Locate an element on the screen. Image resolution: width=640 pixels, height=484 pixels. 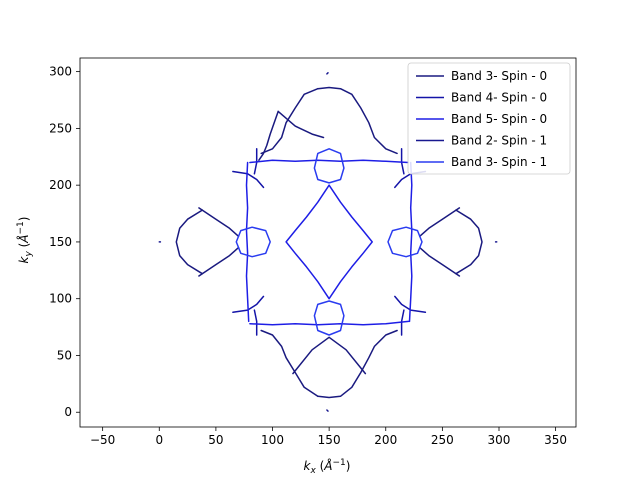
y-tick-label: 50 is located at coordinates (64, 355).